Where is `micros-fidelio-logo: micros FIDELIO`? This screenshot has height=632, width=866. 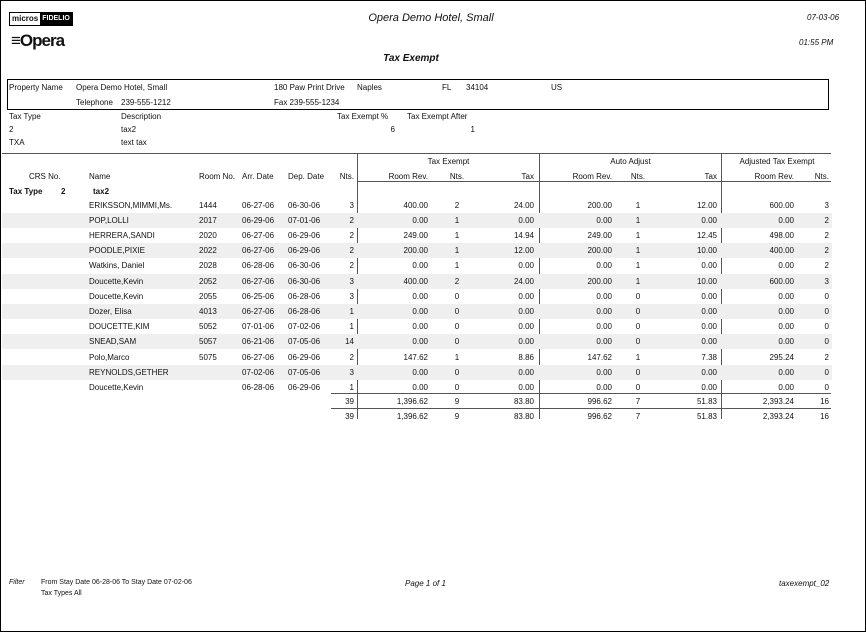 micros-fidelio-logo: micros FIDELIO is located at coordinates (41, 19).